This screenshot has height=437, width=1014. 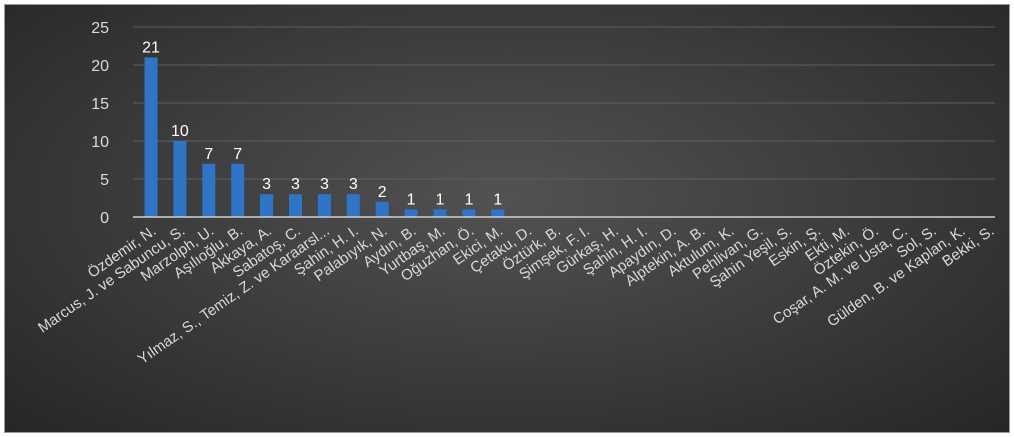 I want to click on data-label: 21, so click(x=151, y=47).